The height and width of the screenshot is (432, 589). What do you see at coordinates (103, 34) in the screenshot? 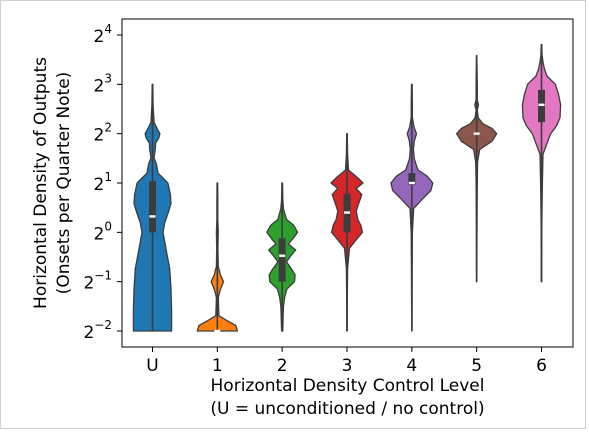
I see `y-tick-label: 24` at bounding box center [103, 34].